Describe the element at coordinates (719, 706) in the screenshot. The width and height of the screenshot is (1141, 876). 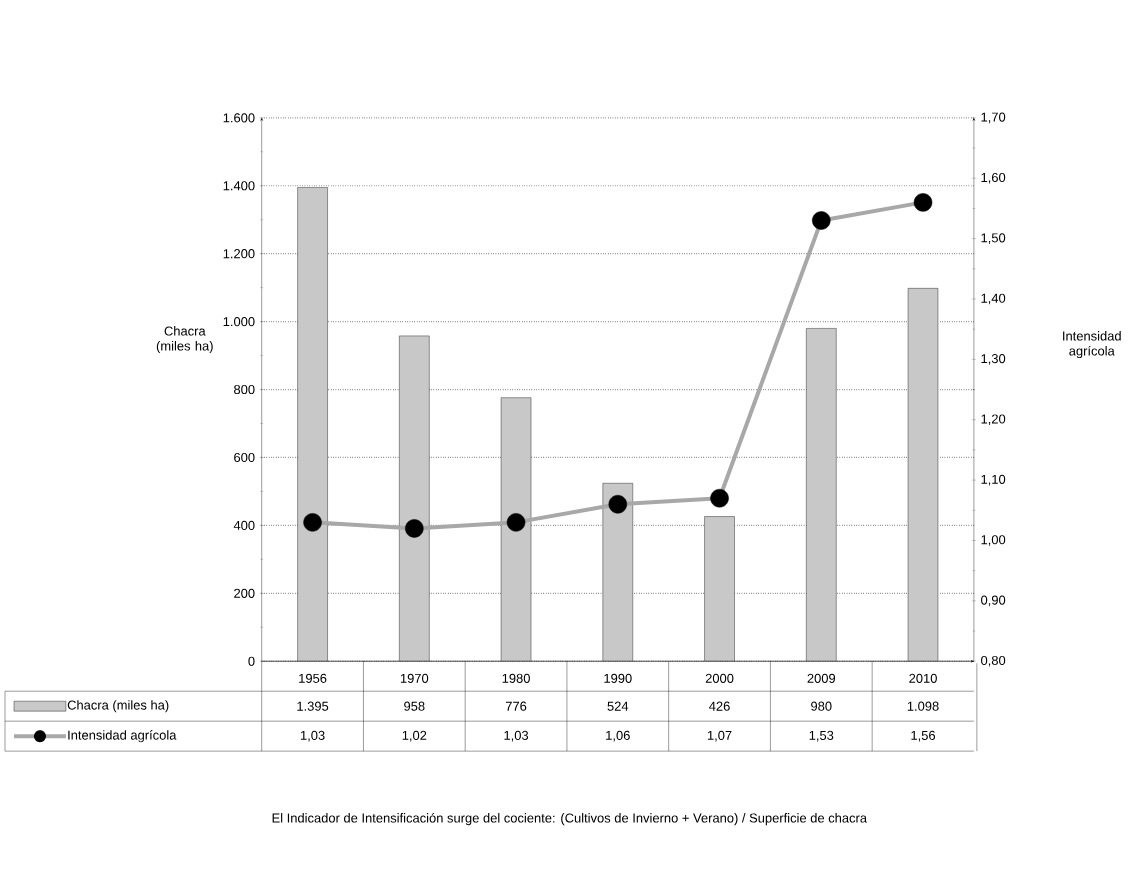
I see `data-label: 426` at that location.